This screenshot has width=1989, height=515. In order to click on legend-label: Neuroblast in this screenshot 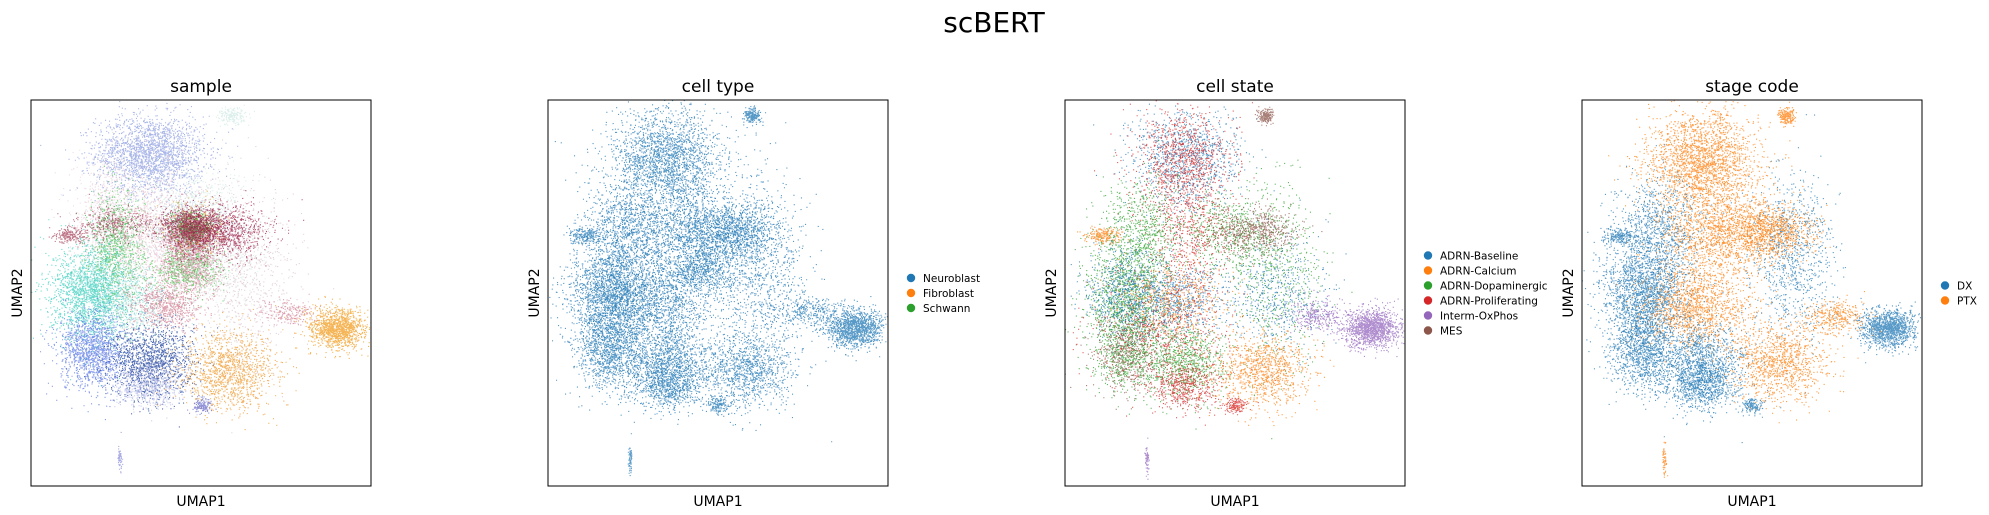, I will do `click(951, 279)`.